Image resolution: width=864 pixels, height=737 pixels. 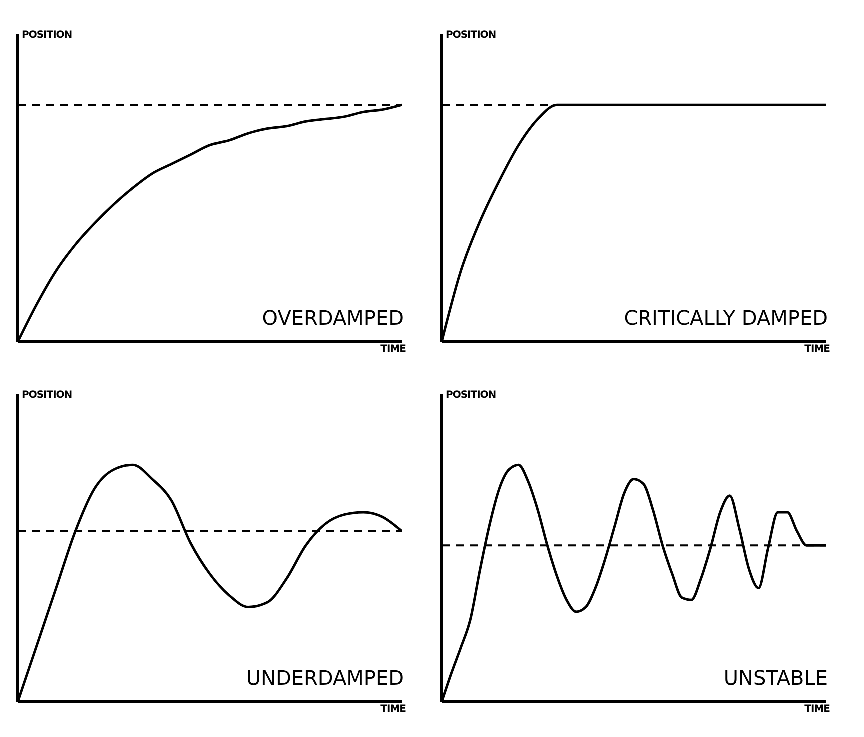 What do you see at coordinates (726, 318) in the screenshot?
I see `text: CRITICALLY DAMPED` at bounding box center [726, 318].